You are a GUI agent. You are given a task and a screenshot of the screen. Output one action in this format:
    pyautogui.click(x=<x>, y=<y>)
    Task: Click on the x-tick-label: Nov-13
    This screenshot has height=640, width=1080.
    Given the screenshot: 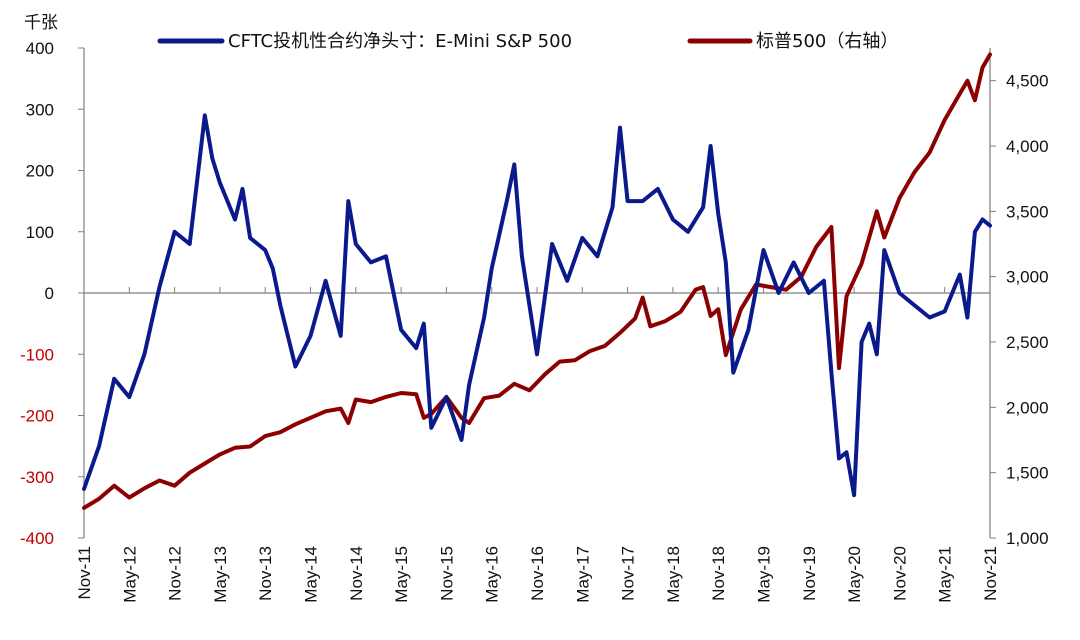 What is the action you would take?
    pyautogui.click(x=265, y=573)
    